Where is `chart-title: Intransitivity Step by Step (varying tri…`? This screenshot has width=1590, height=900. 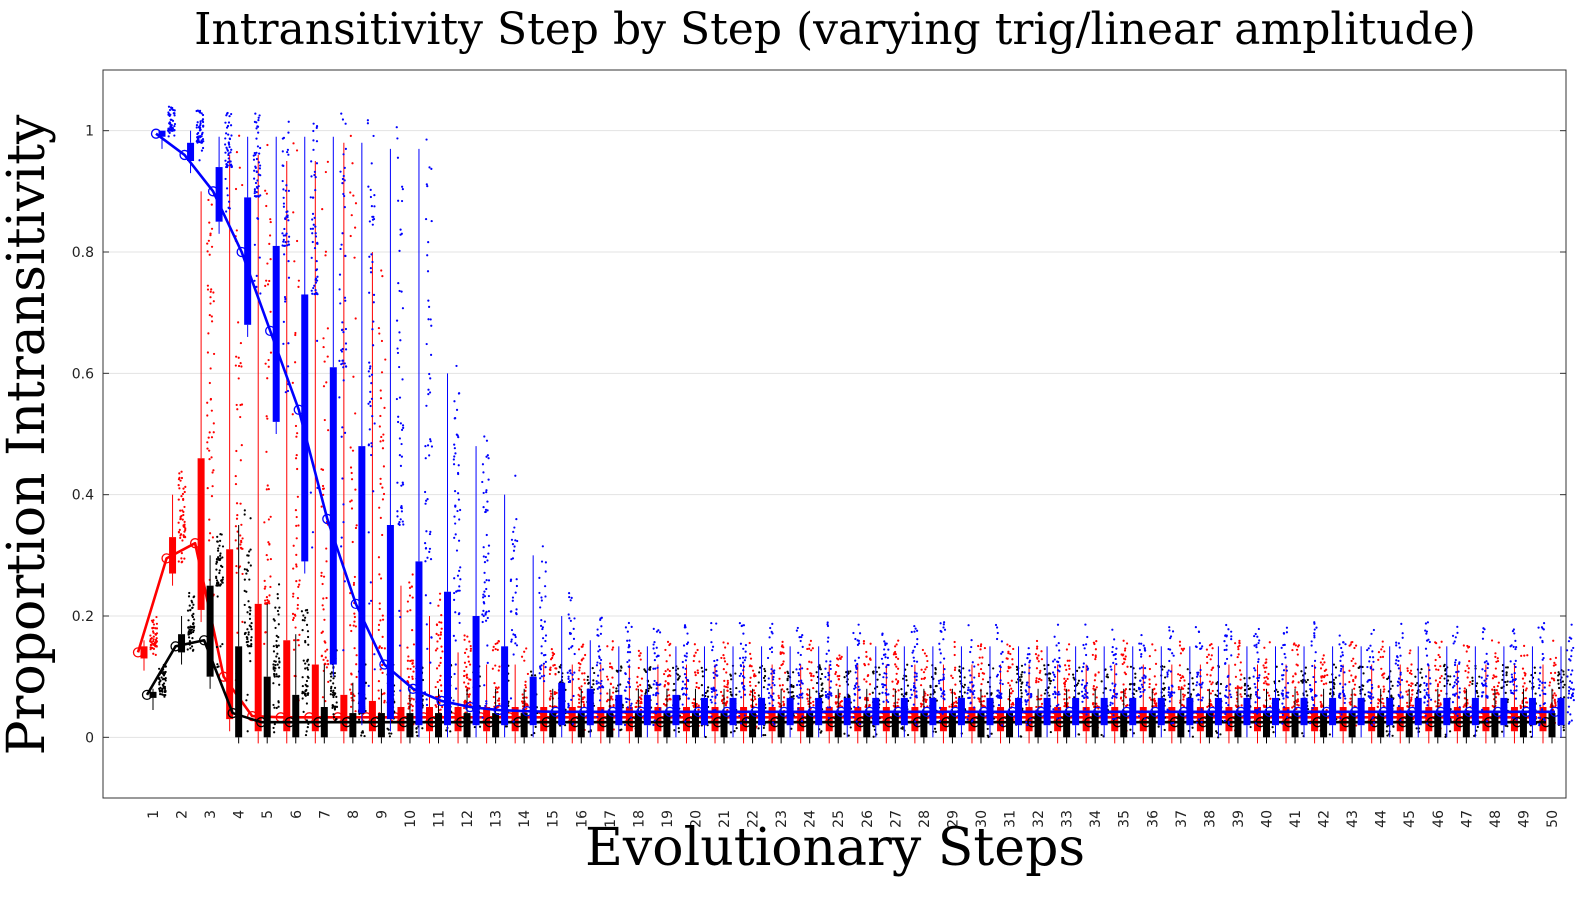
chart-title: Intransitivity Step by Step (varying tri… is located at coordinates (835, 29).